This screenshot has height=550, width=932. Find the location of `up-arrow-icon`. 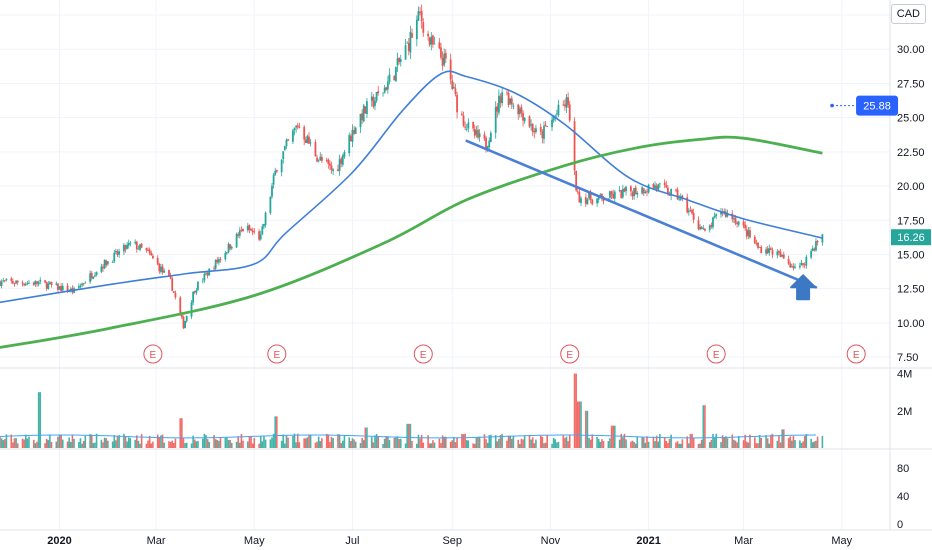

up-arrow-icon is located at coordinates (803, 287).